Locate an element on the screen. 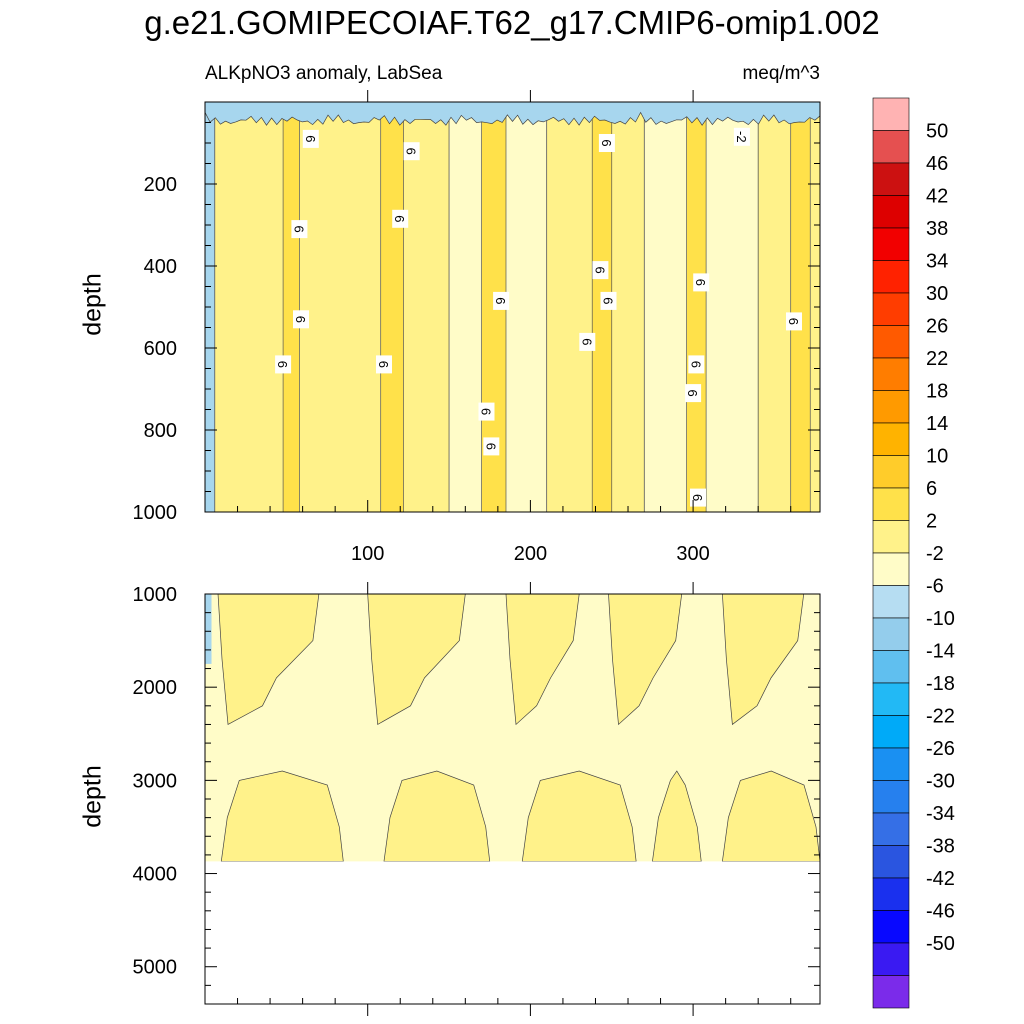  variable-subtitle: ALKpNO3 anomaly, LabSea is located at coordinates (324, 73).